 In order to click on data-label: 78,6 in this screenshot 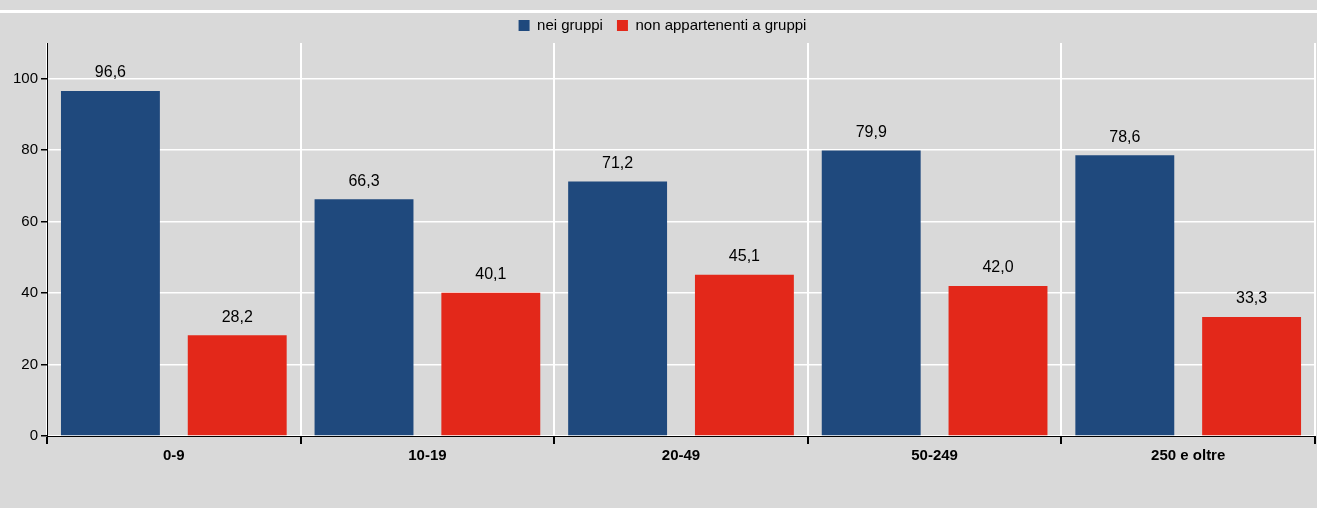, I will do `click(1125, 136)`.